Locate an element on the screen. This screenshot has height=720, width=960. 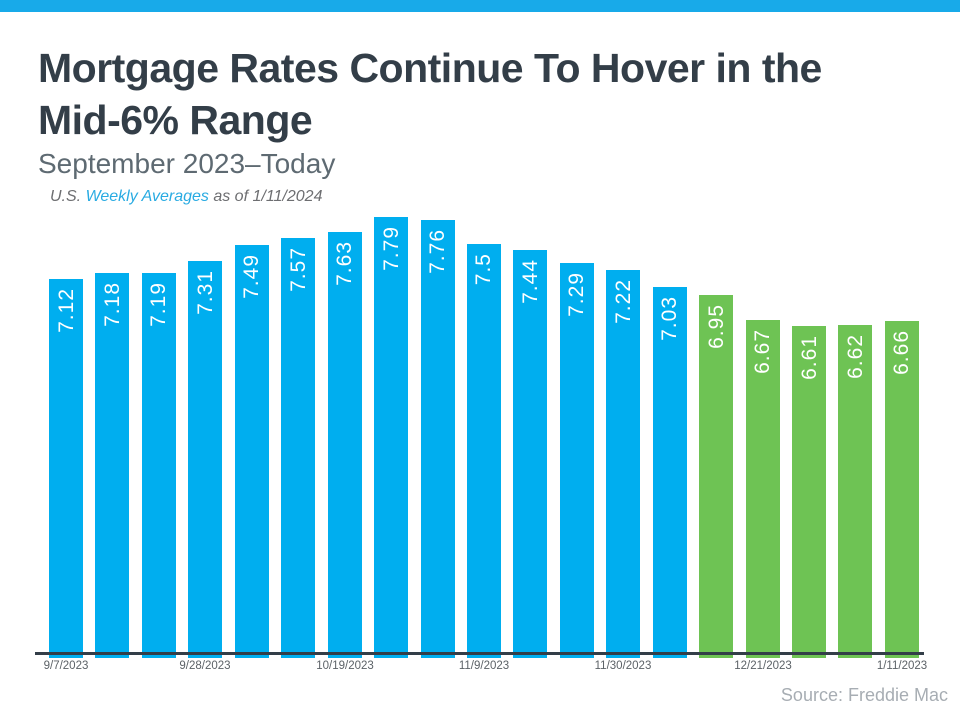
x-tick-label: 12/21/2023 is located at coordinates (763, 666).